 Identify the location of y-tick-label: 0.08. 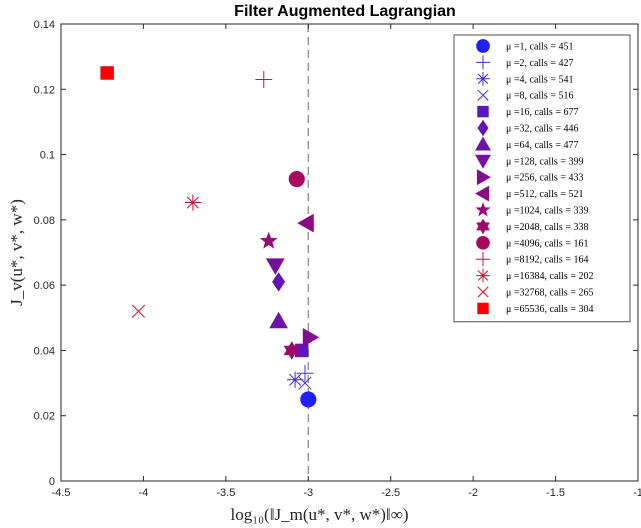
(44, 221).